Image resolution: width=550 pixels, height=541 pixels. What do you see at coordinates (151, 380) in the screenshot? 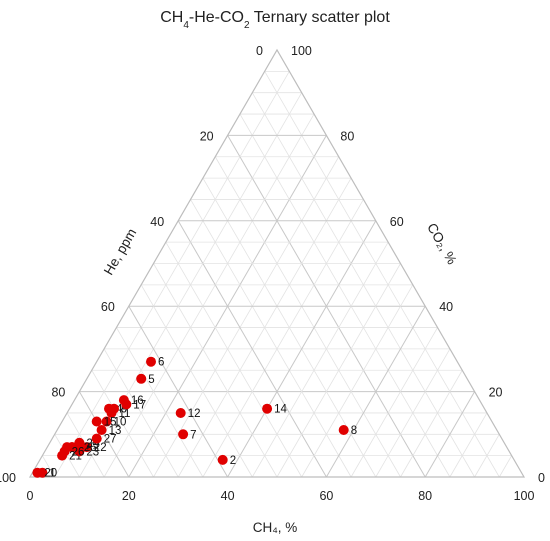
I see `point-label-5: 5` at bounding box center [151, 380].